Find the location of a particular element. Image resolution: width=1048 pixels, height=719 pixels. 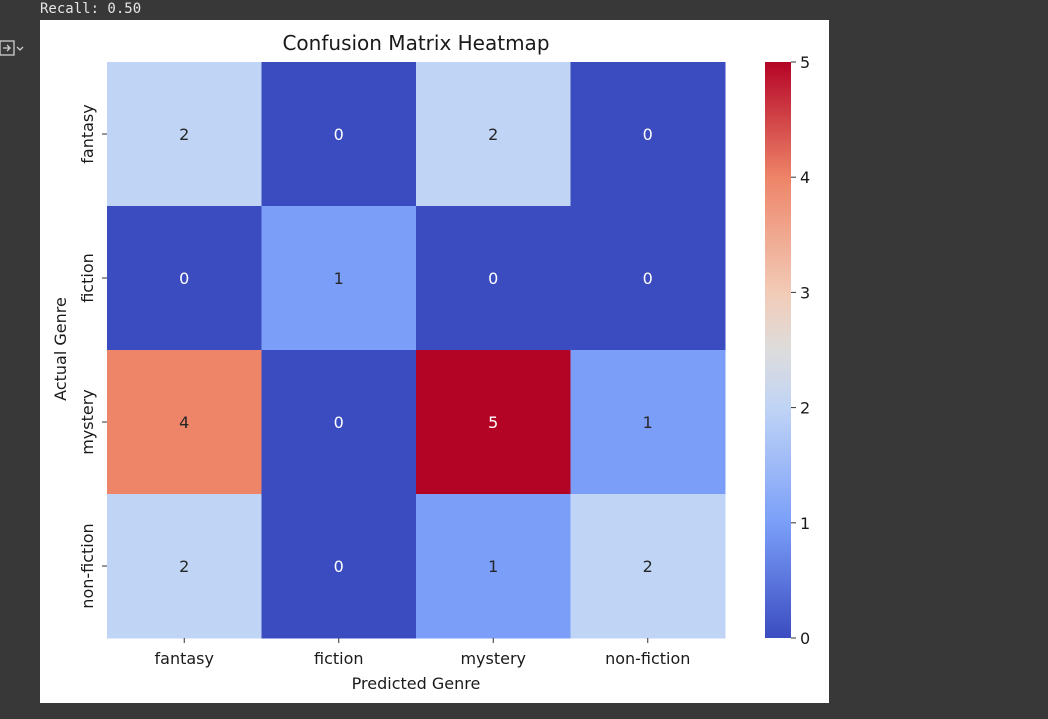

heatmap-cell-label: 4 is located at coordinates (184, 422).